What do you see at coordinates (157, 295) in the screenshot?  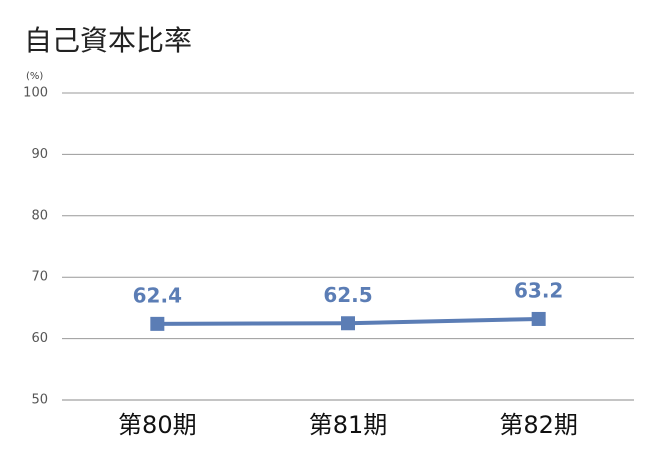 I see `data-label: 62.4` at bounding box center [157, 295].